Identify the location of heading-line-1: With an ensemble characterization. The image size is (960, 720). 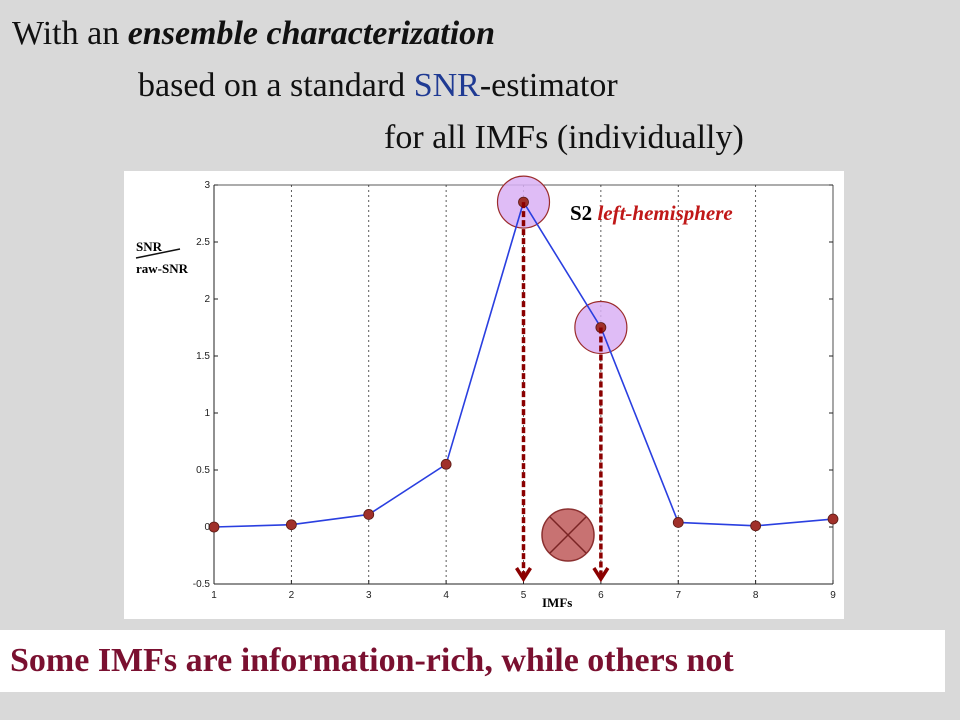
(253, 34).